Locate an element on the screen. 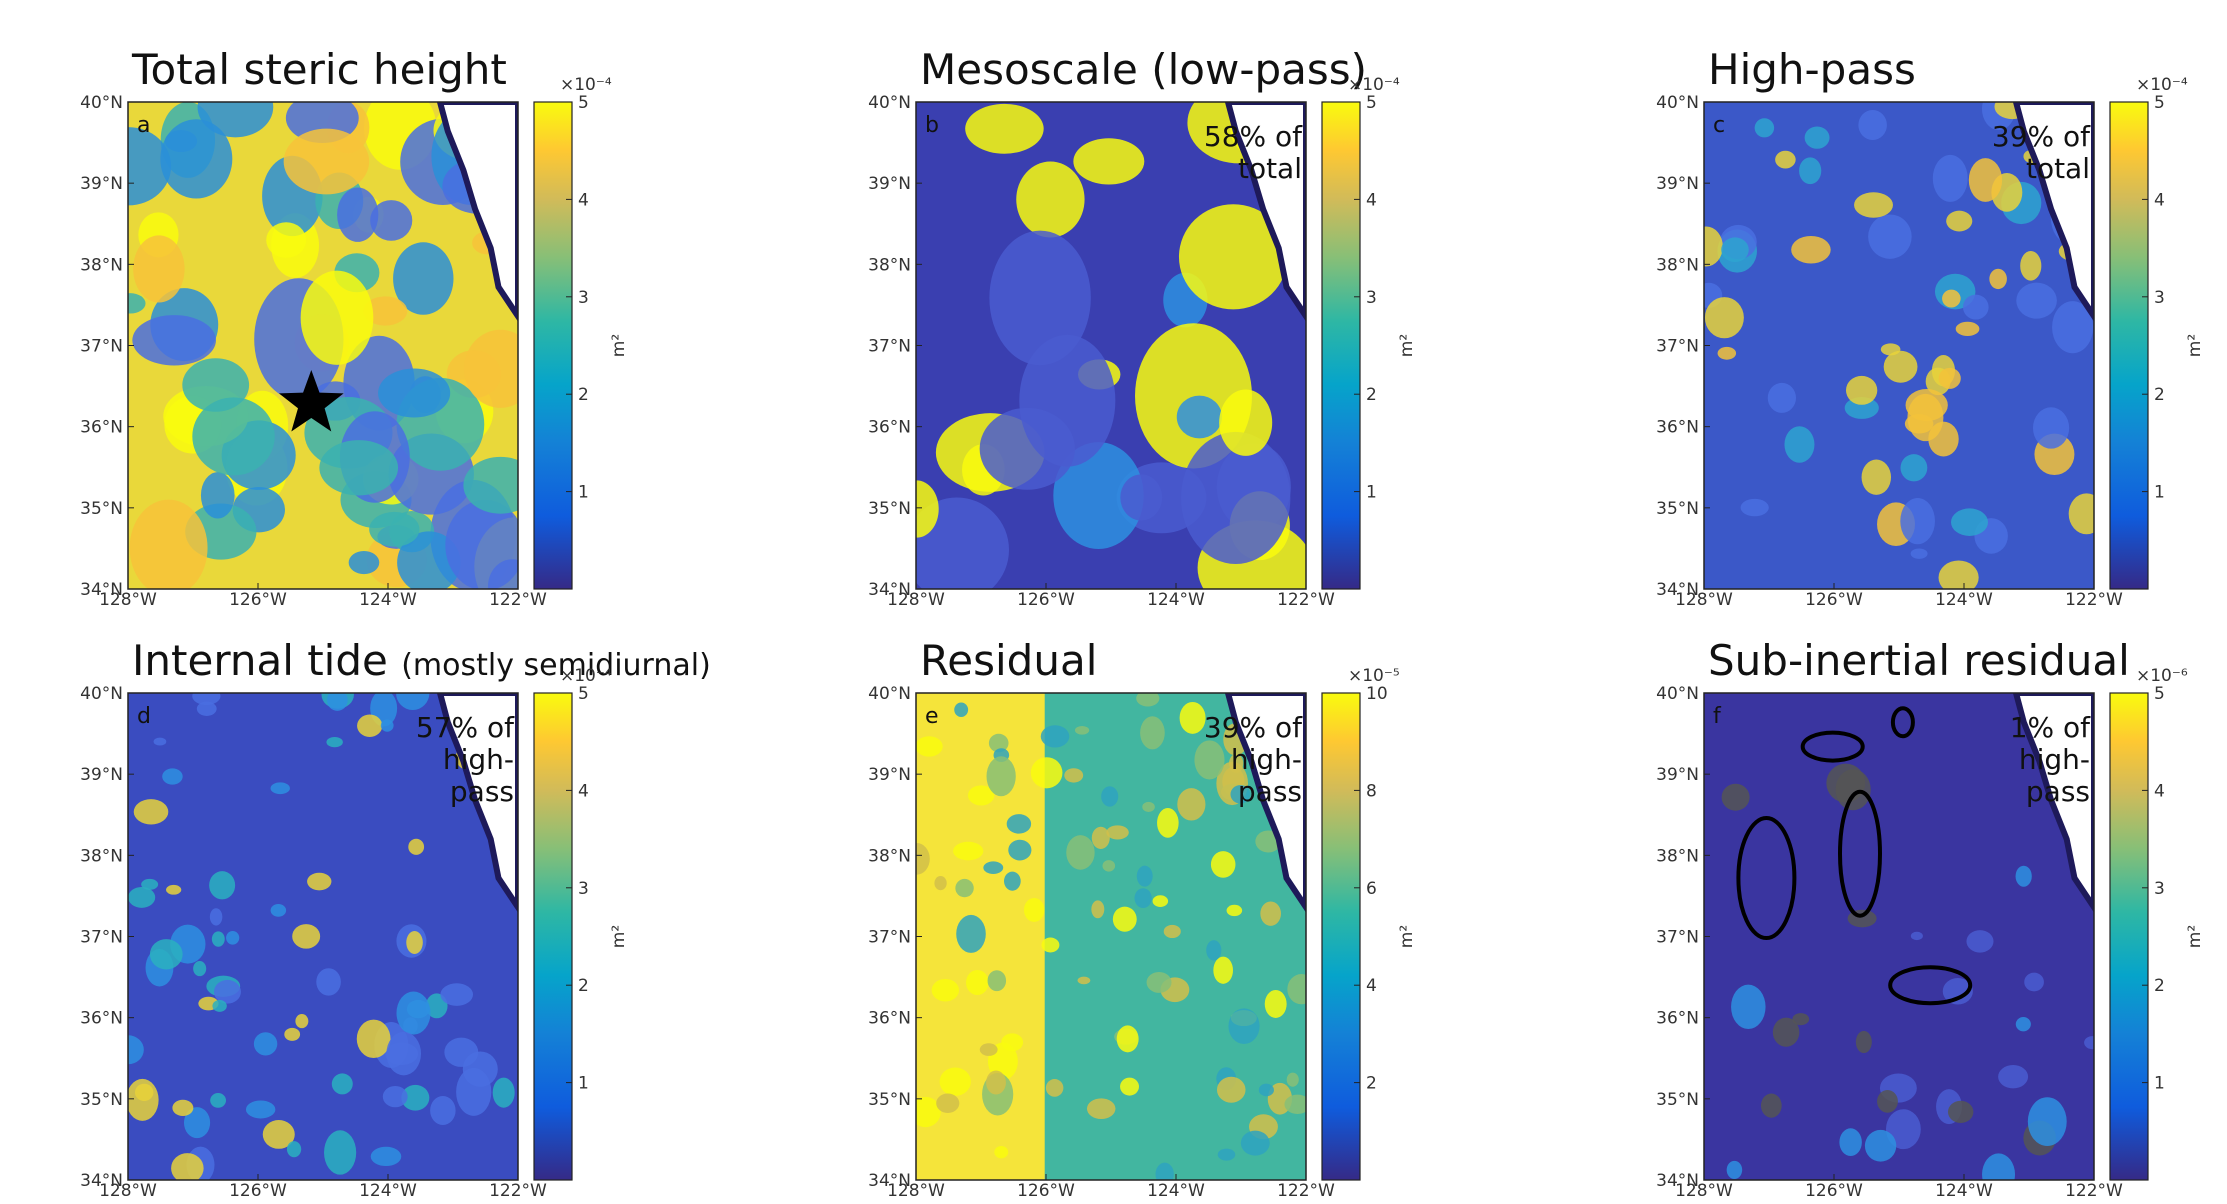 This screenshot has width=2227, height=1204. colorbar-exponent: ×10⁻⁴ is located at coordinates (586, 85).